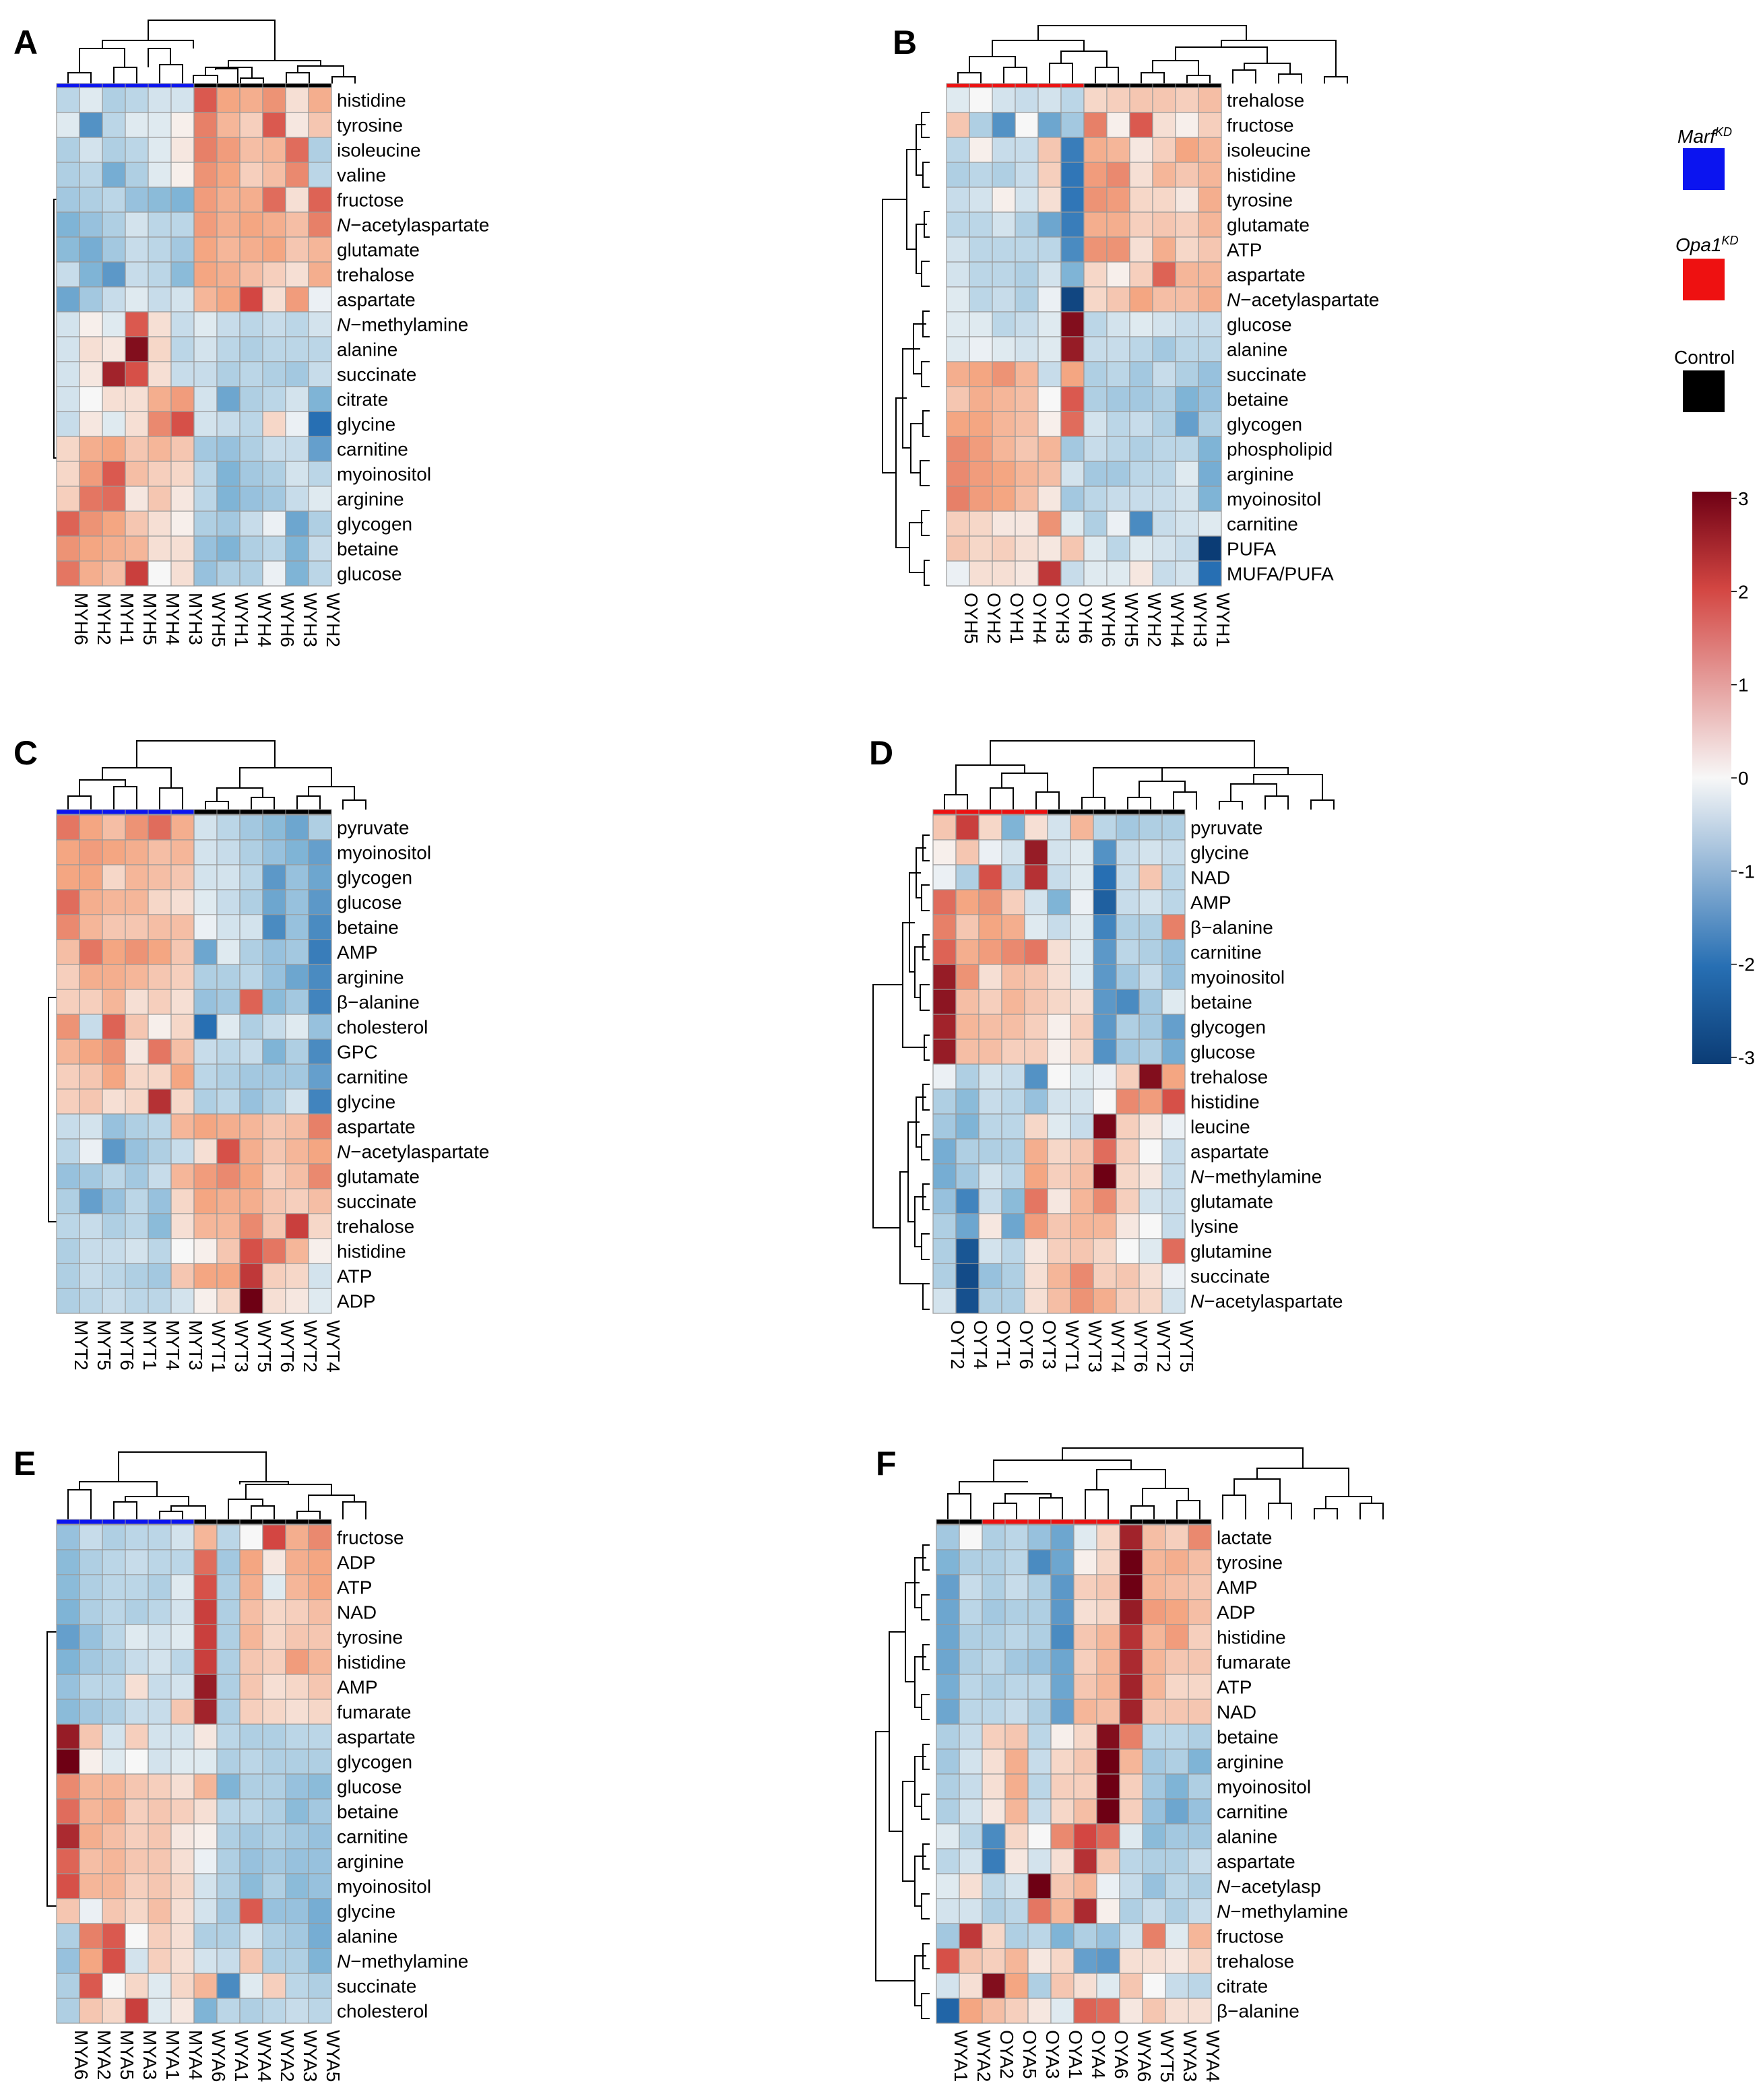 Image resolution: width=1763 pixels, height=2100 pixels. I want to click on column-label: MYH4, so click(173, 619).